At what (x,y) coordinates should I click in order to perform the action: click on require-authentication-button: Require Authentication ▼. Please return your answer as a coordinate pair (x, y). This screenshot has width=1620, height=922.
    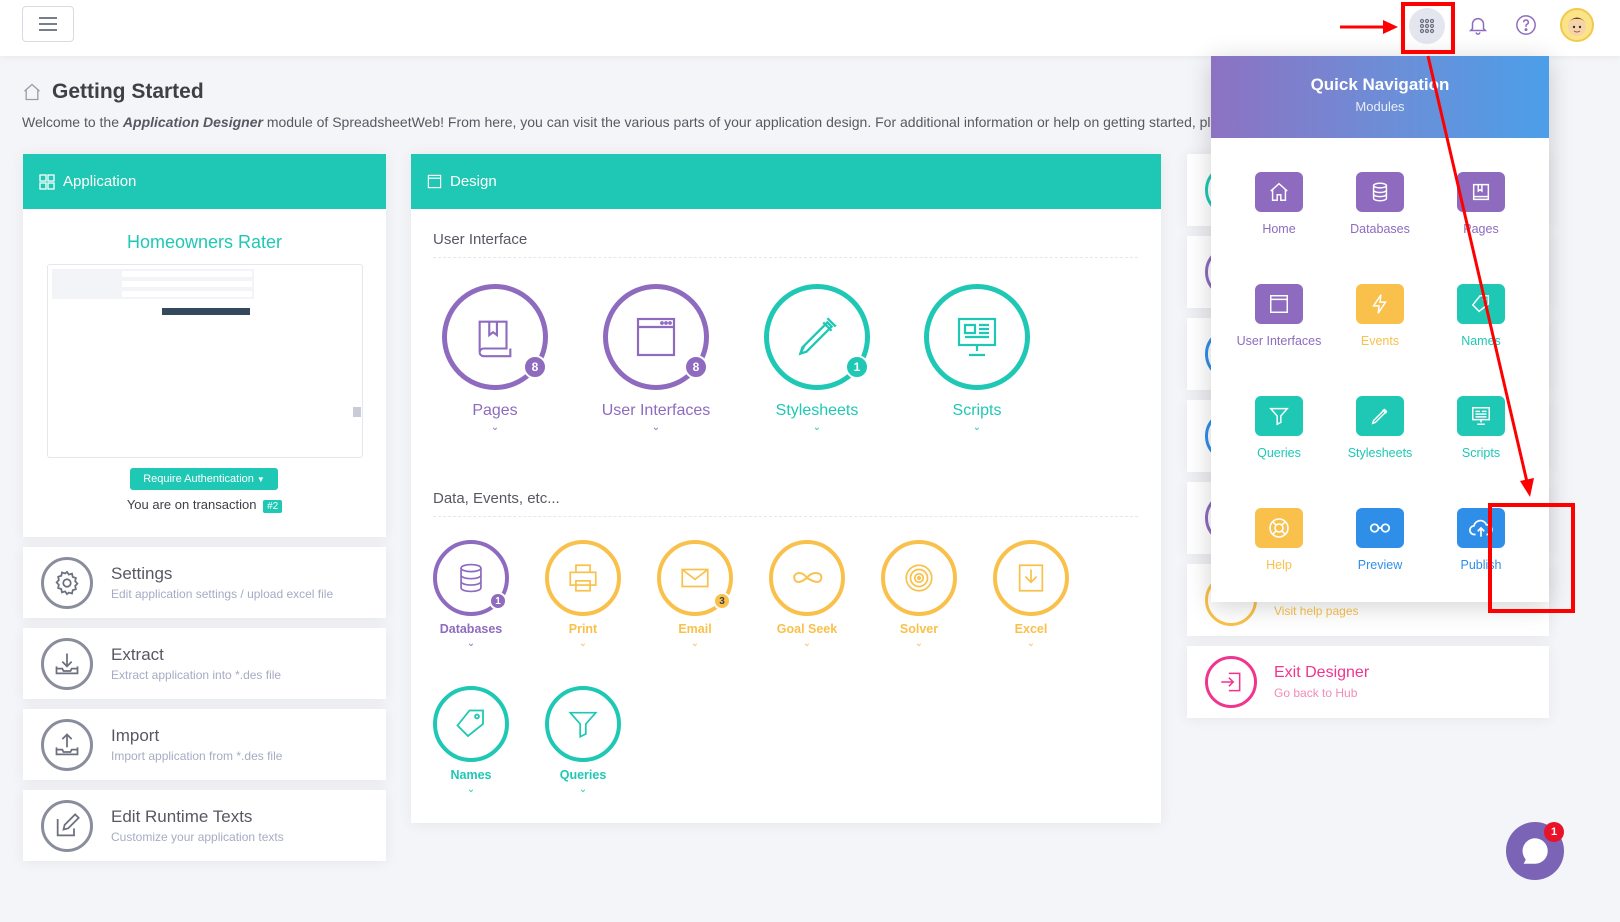
    Looking at the image, I should click on (204, 479).